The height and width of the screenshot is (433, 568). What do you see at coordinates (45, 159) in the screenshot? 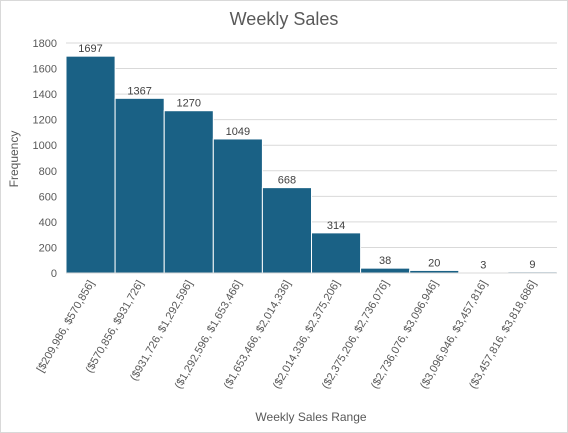
I see `y-axis-ticks: 0 200 400 600 800 1000 1200 1400 1600 1800` at bounding box center [45, 159].